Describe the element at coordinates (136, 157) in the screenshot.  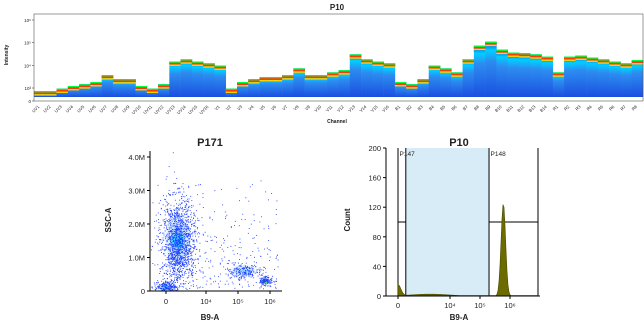
I see `scatter-y-tick-label: 4.0M` at that location.